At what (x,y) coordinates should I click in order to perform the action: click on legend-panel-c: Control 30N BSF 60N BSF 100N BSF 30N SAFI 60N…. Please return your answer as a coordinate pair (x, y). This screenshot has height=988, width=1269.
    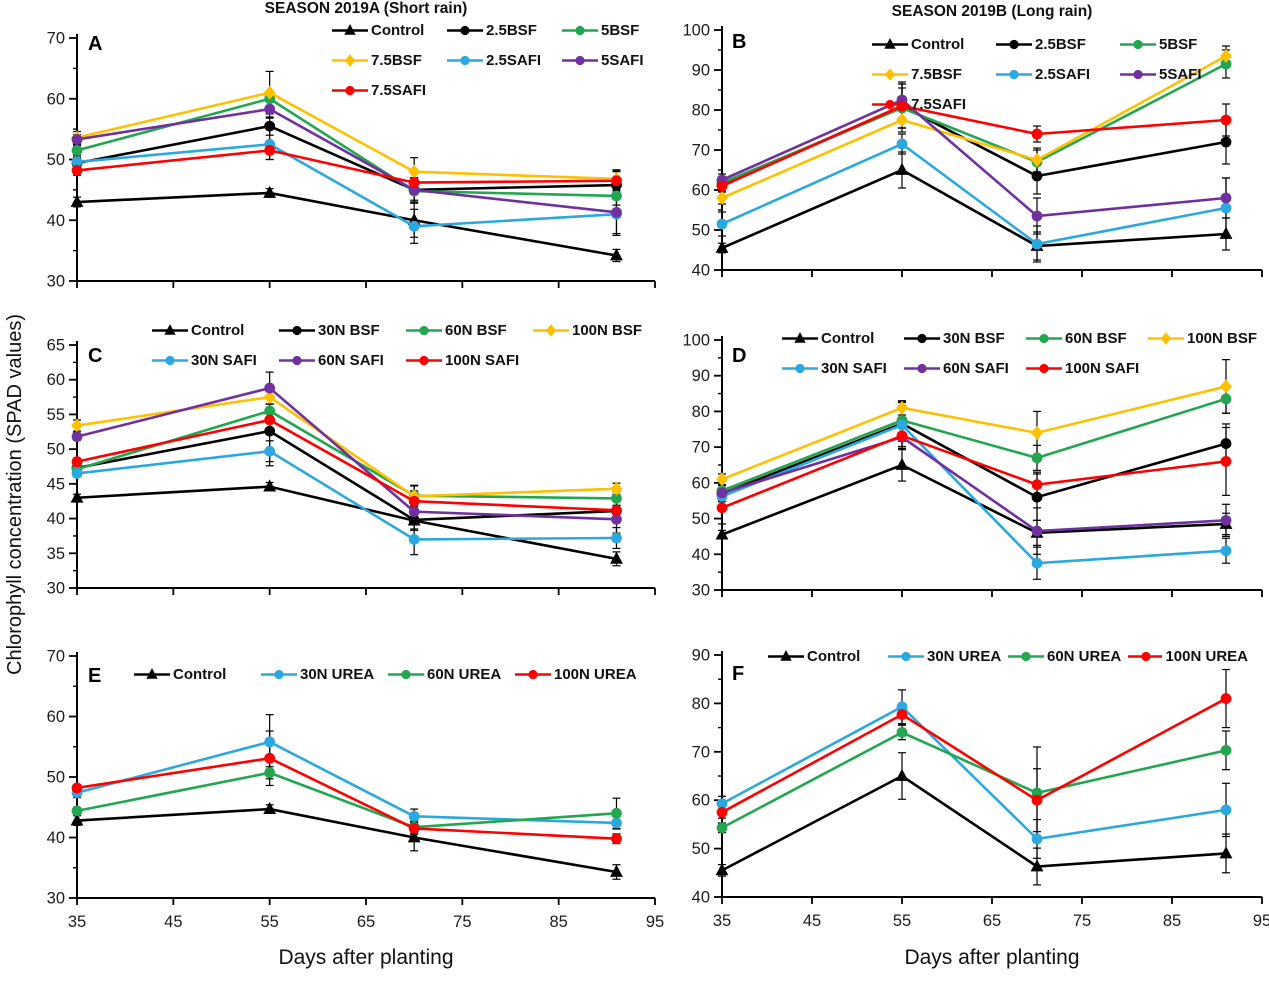
    Looking at the image, I should click on (406, 345).